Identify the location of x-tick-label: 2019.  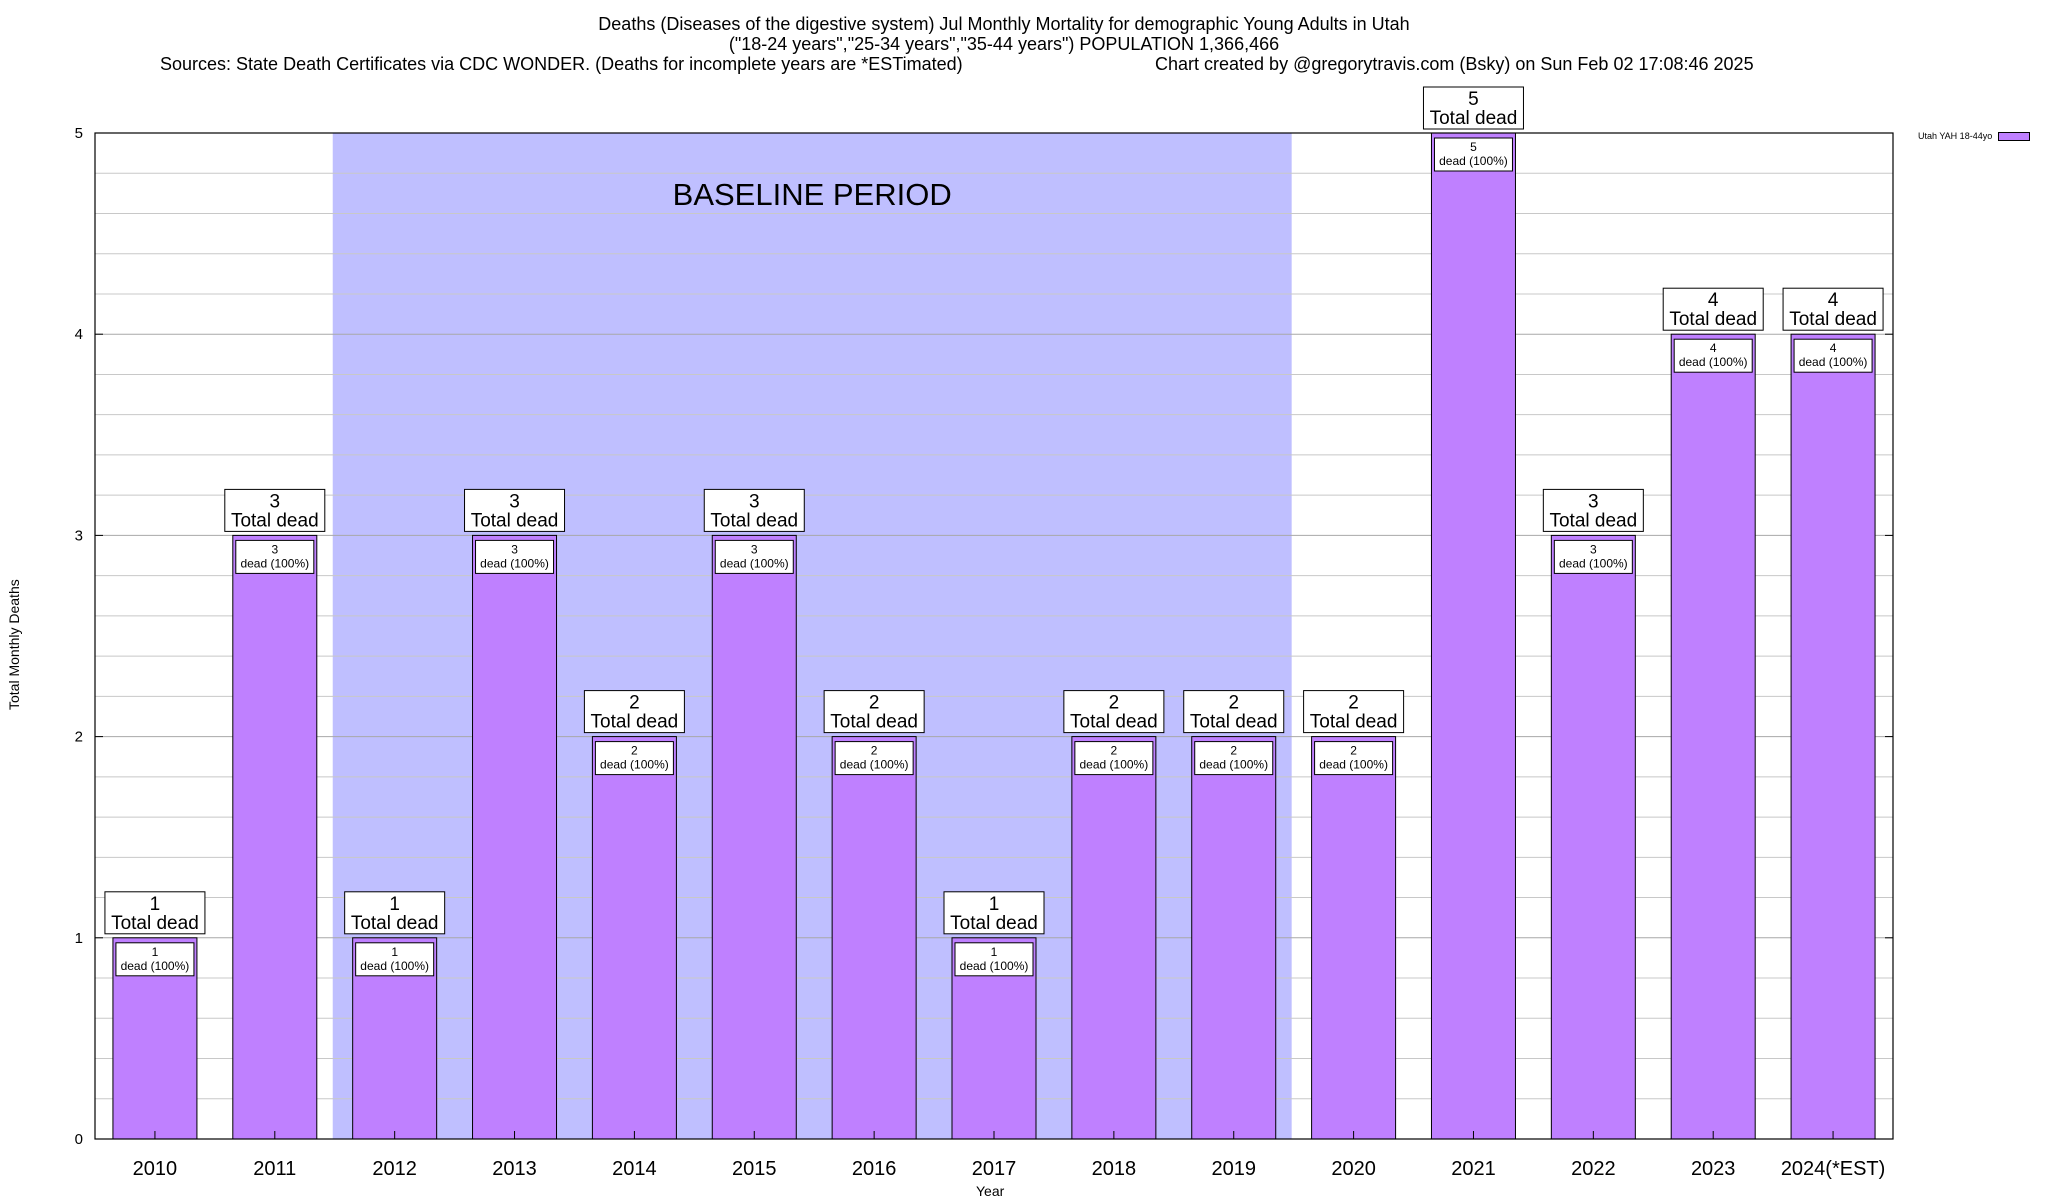
(1233, 1169).